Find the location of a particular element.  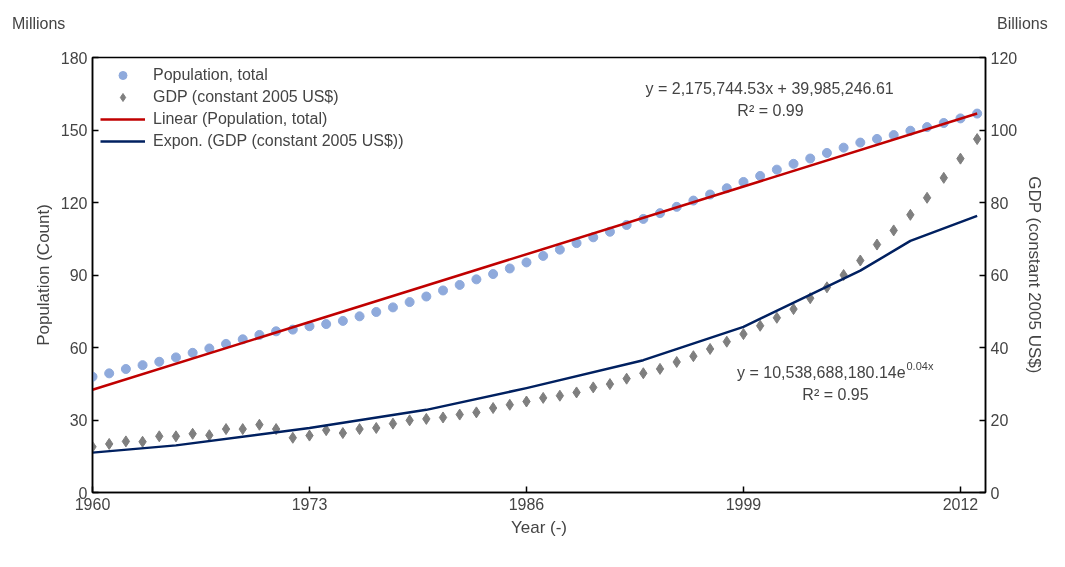

y2-tick-label: 100 is located at coordinates (1004, 130).